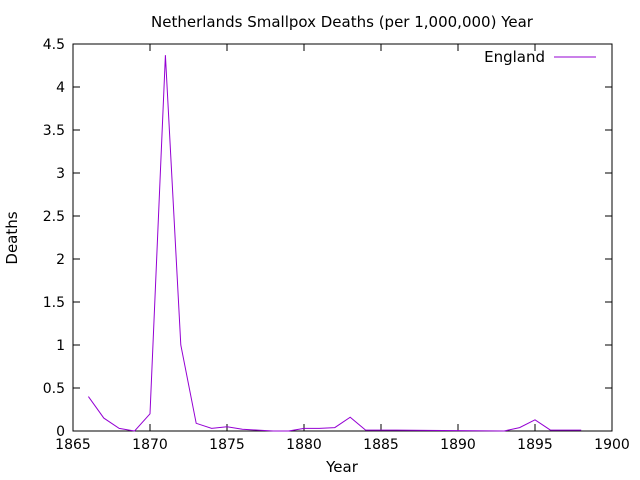 This screenshot has width=640, height=480. What do you see at coordinates (54, 389) in the screenshot?
I see `y-tick-label: 0.5` at bounding box center [54, 389].